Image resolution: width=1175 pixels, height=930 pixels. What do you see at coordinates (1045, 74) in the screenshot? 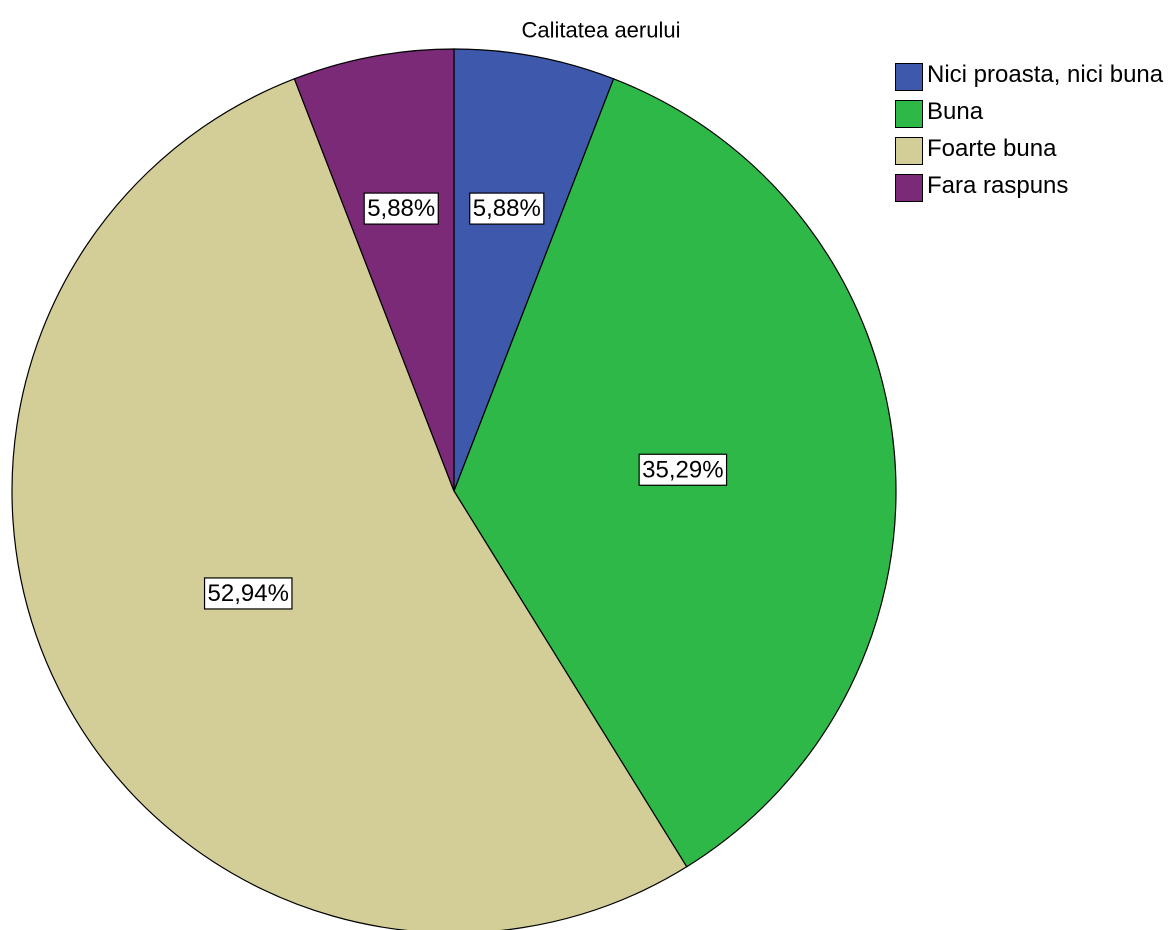
I see `legend-label: Nici proasta, nici buna` at bounding box center [1045, 74].